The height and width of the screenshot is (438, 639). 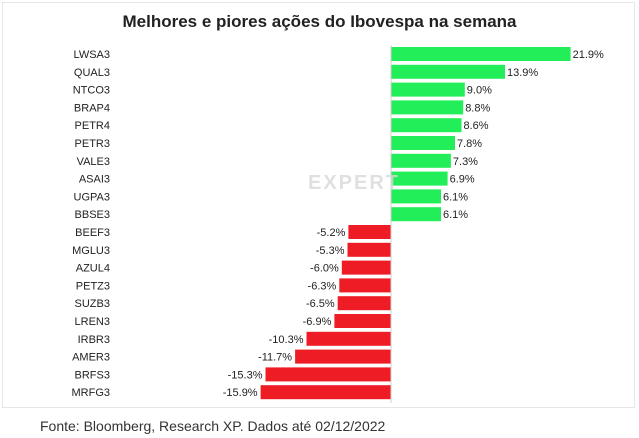 I want to click on bar-amer3, so click(x=343, y=356).